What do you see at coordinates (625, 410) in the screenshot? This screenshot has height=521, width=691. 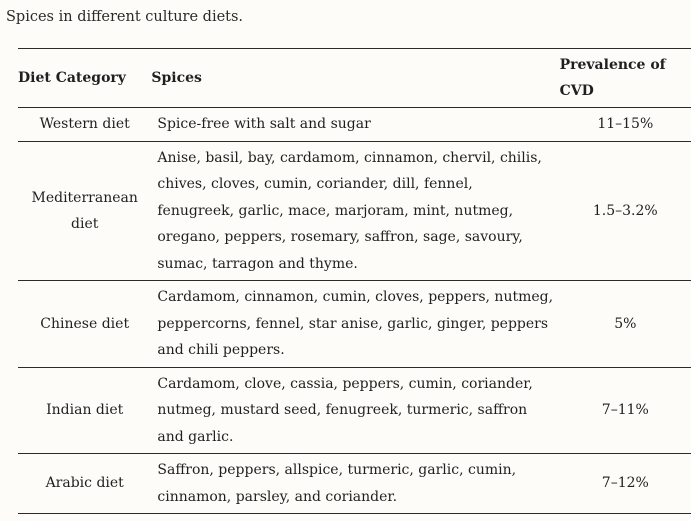 I see `prevalence-cell: 7–11%` at bounding box center [625, 410].